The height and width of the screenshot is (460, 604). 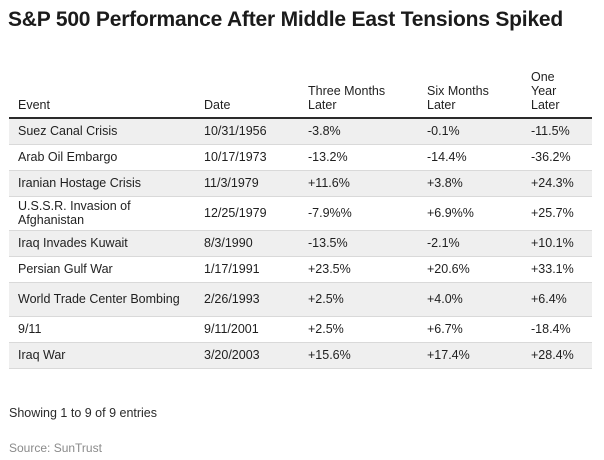 What do you see at coordinates (557, 243) in the screenshot?
I see `one-year-cell: +10.1%` at bounding box center [557, 243].